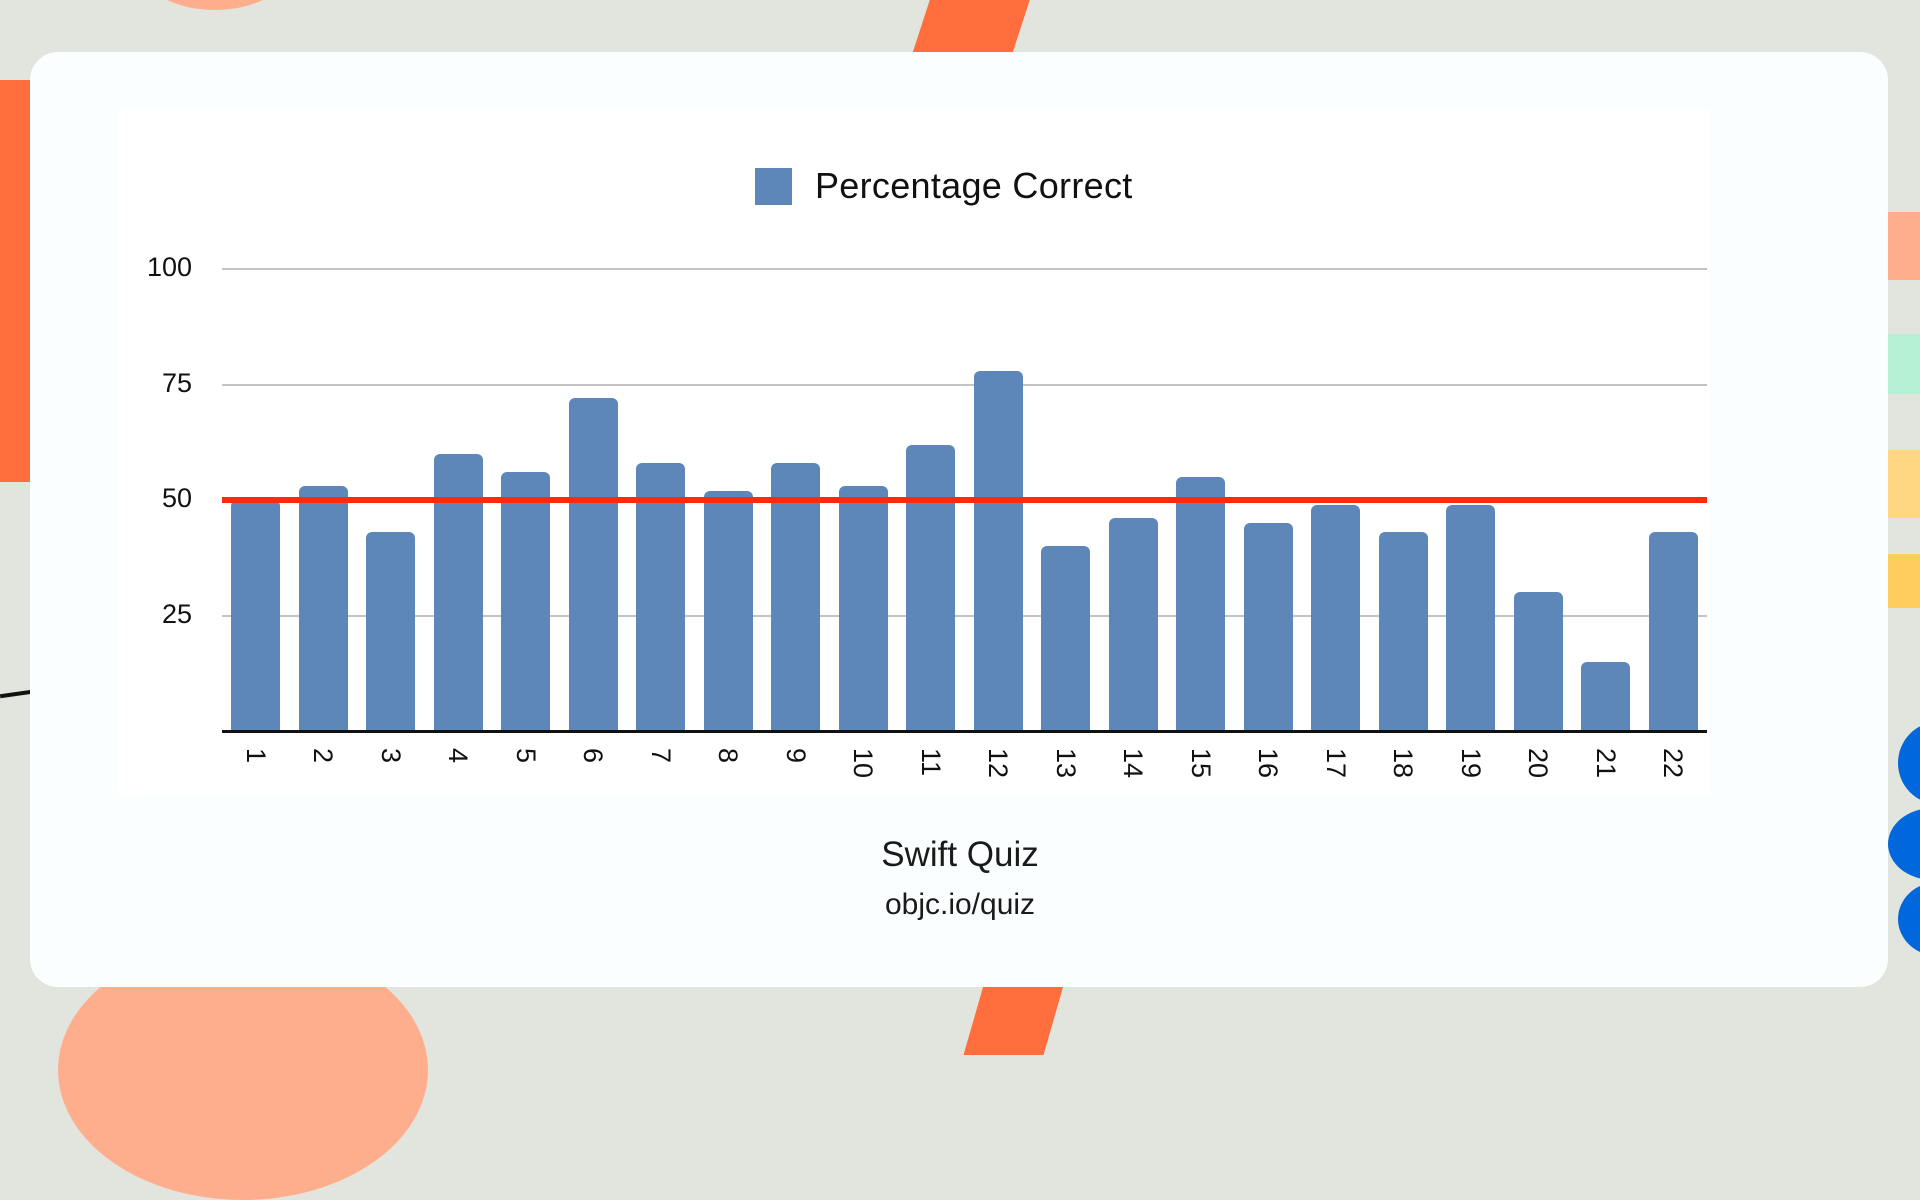 This screenshot has width=1920, height=1200. Describe the element at coordinates (1470, 763) in the screenshot. I see `x-tick-label: 19` at that location.